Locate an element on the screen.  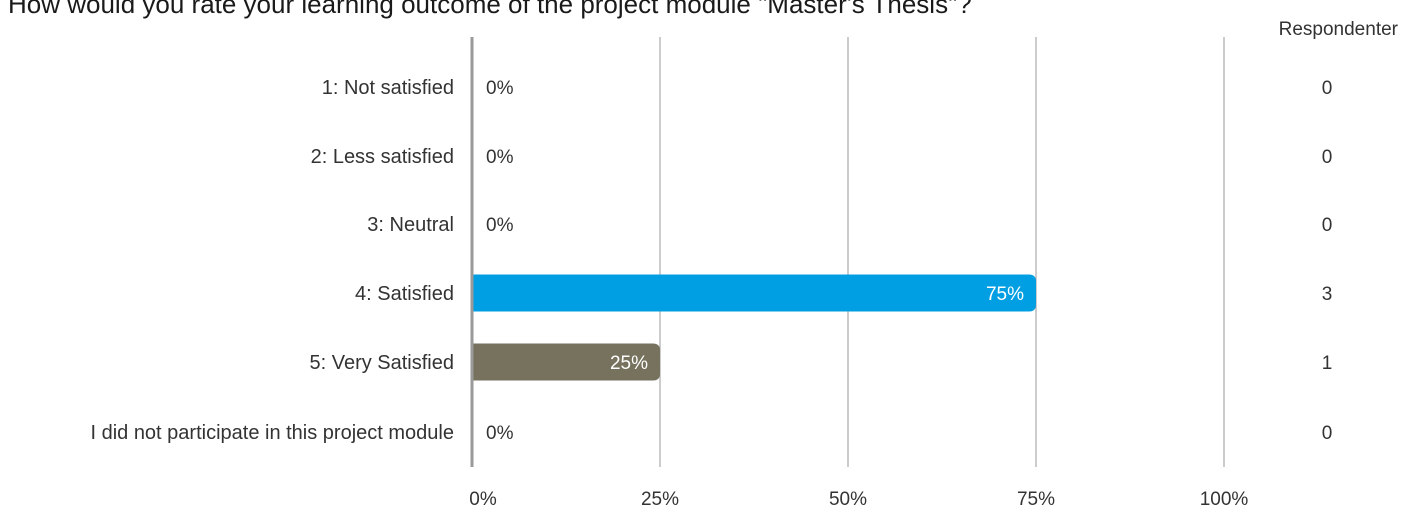
x-tick-label: 75% is located at coordinates (1036, 499).